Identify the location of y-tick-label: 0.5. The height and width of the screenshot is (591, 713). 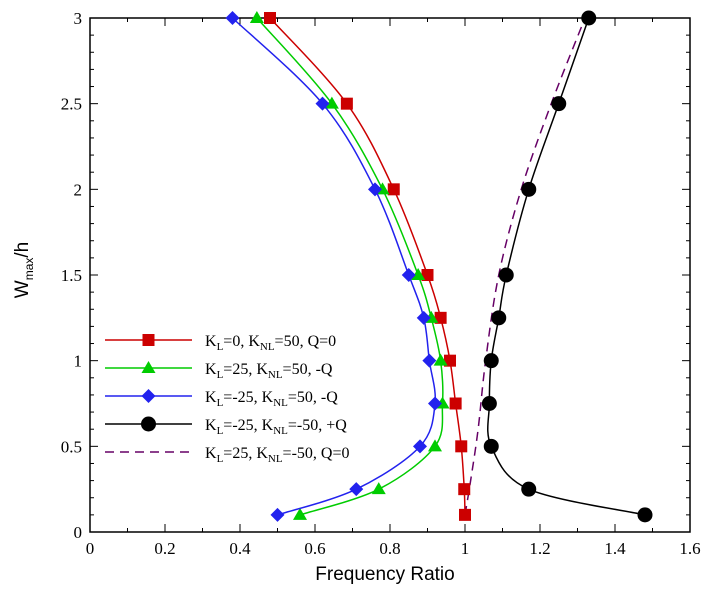
(71, 446).